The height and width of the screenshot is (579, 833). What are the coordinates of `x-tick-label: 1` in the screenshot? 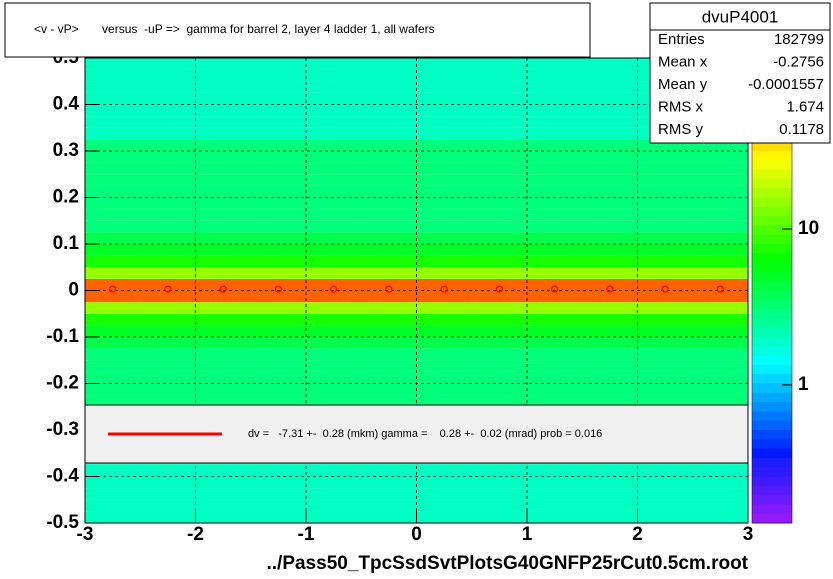 It's located at (527, 534).